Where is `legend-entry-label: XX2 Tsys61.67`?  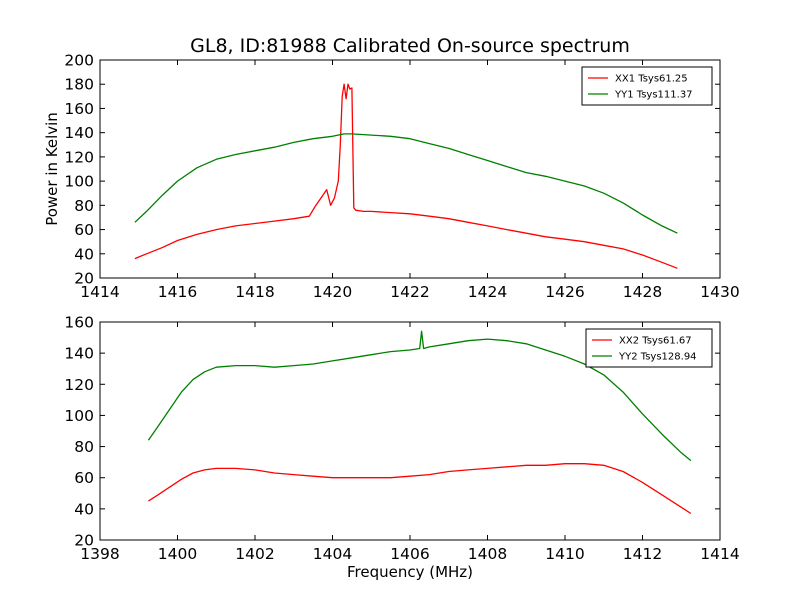
legend-entry-label: XX2 Tsys61.67 is located at coordinates (655, 341).